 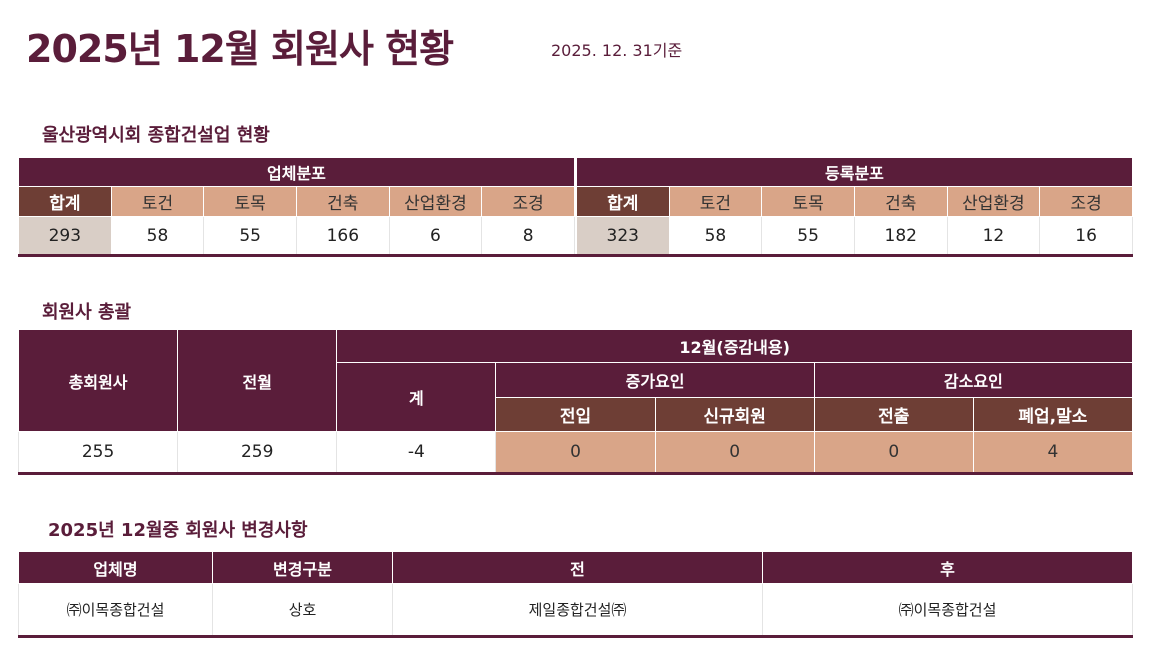 I want to click on section-title-status: 울산광역시회 종합건설업 현황, so click(x=156, y=135).